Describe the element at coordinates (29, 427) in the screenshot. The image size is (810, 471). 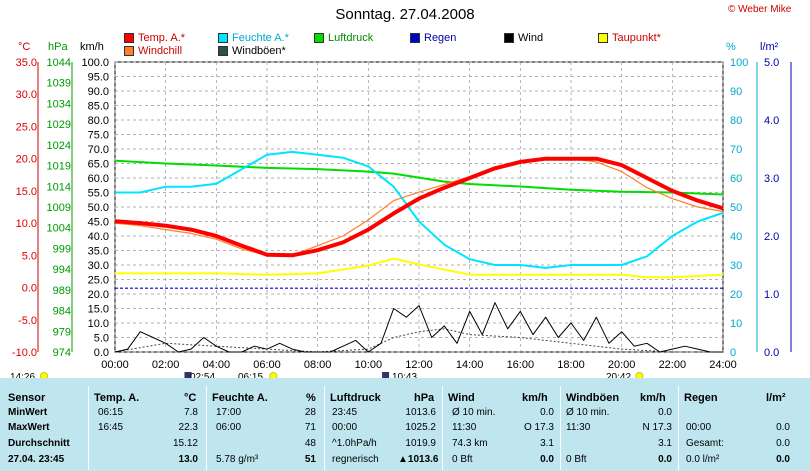
I see `table-cell-label: MaxWert` at that location.